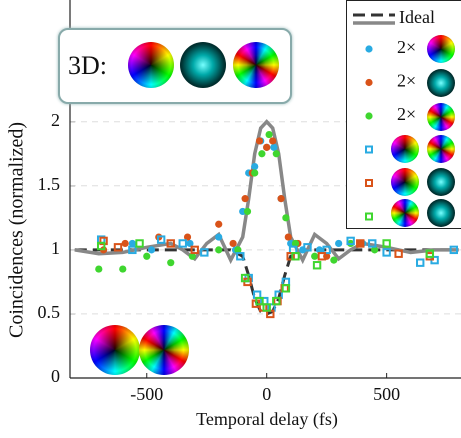 Image resolution: width=461 pixels, height=438 pixels. What do you see at coordinates (146, 394) in the screenshot?
I see `x-tick-label: -500` at bounding box center [146, 394].